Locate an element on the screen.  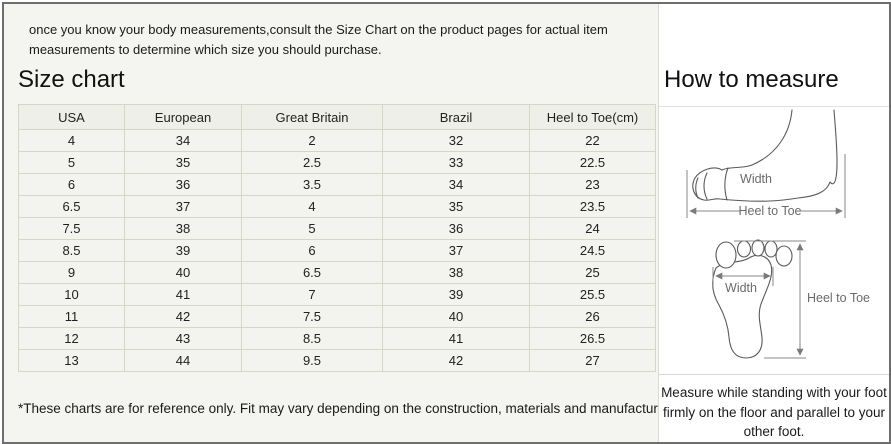
foot-side-view-diagram: Width Heel to Toe is located at coordinates (766, 163).